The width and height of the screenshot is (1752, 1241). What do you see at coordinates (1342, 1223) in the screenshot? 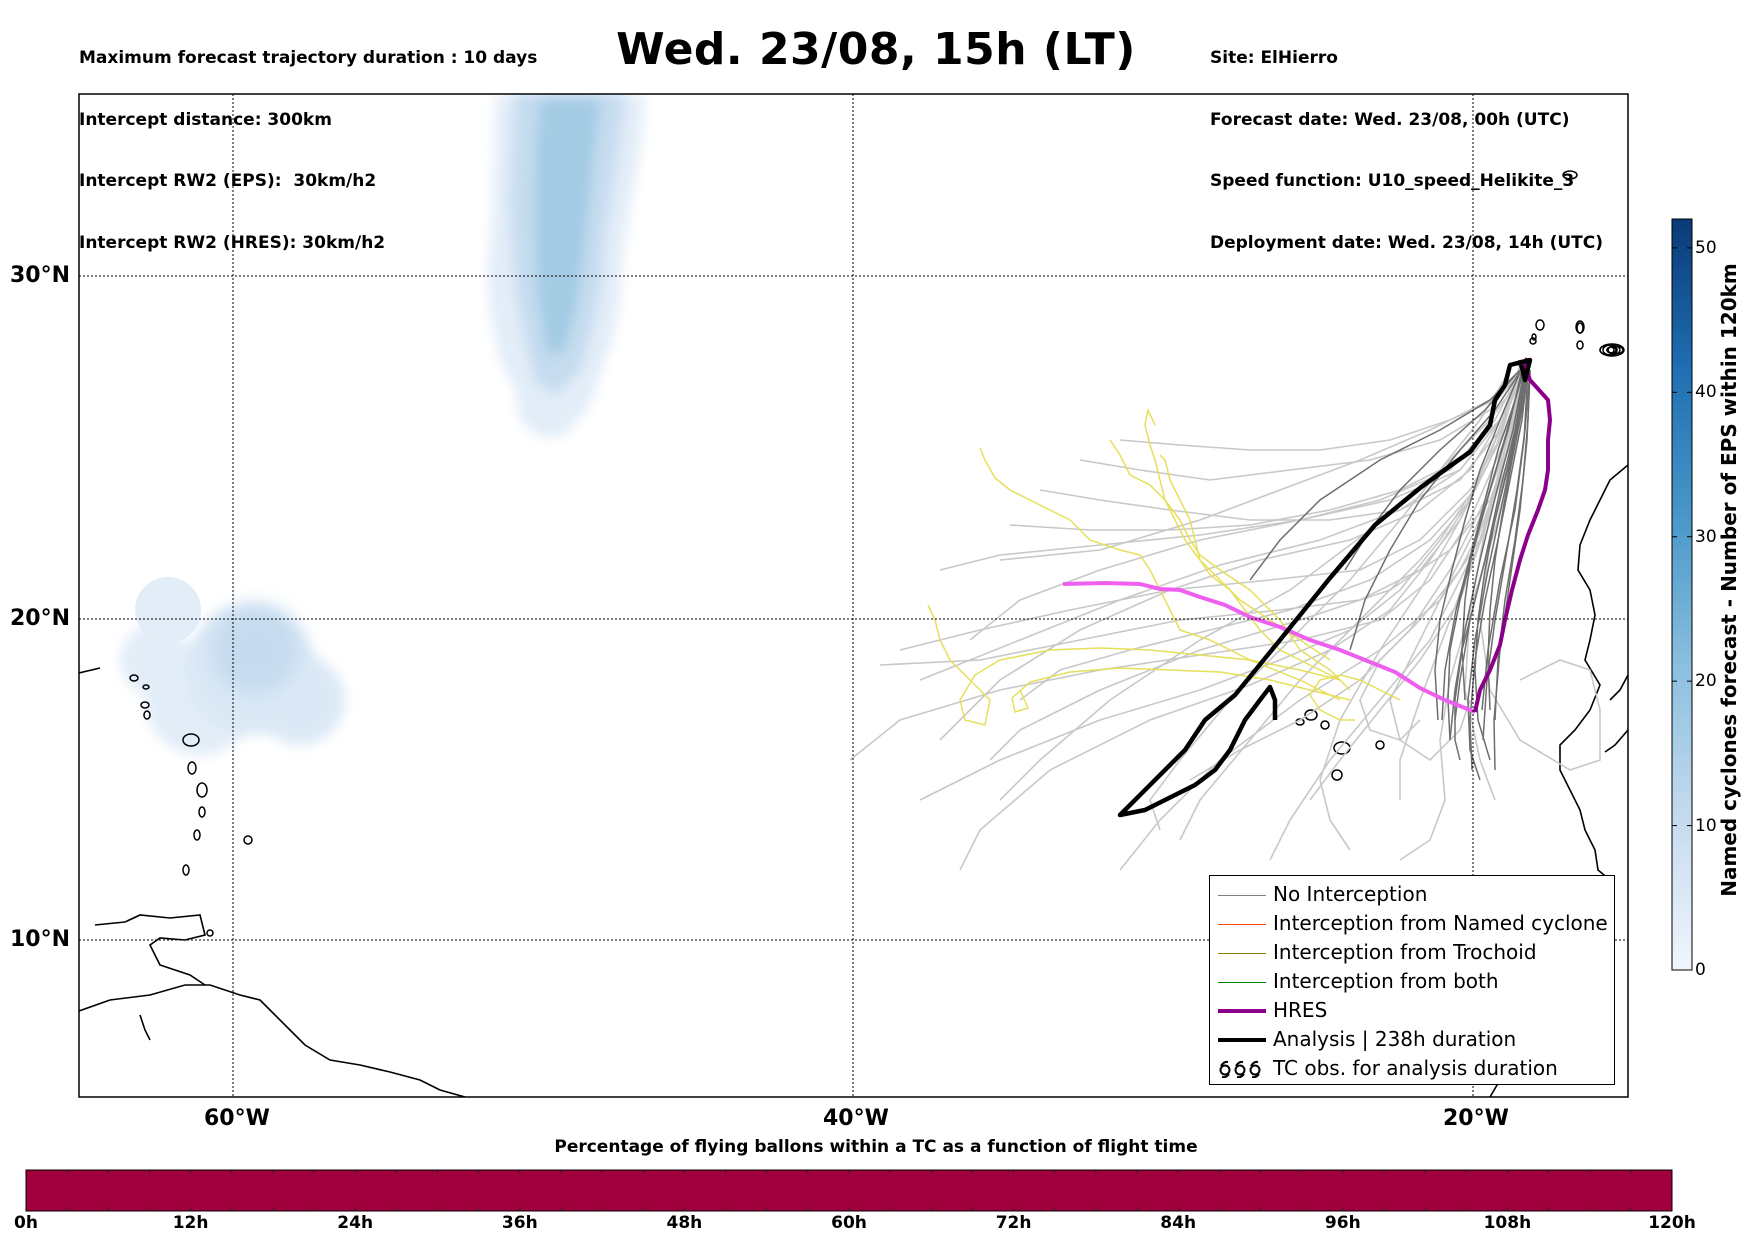
I see `flight-time-tick-label: 96h` at bounding box center [1342, 1223].